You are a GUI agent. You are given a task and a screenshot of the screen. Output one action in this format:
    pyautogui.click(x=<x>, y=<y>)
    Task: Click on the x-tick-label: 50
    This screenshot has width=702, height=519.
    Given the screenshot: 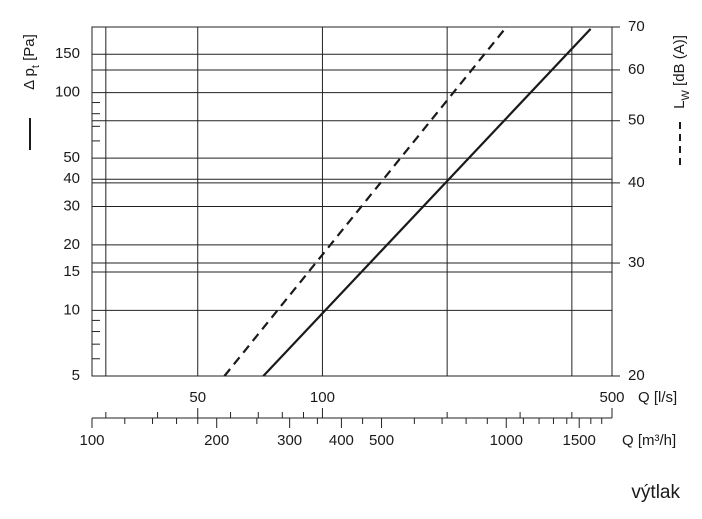 What is the action you would take?
    pyautogui.click(x=197, y=397)
    